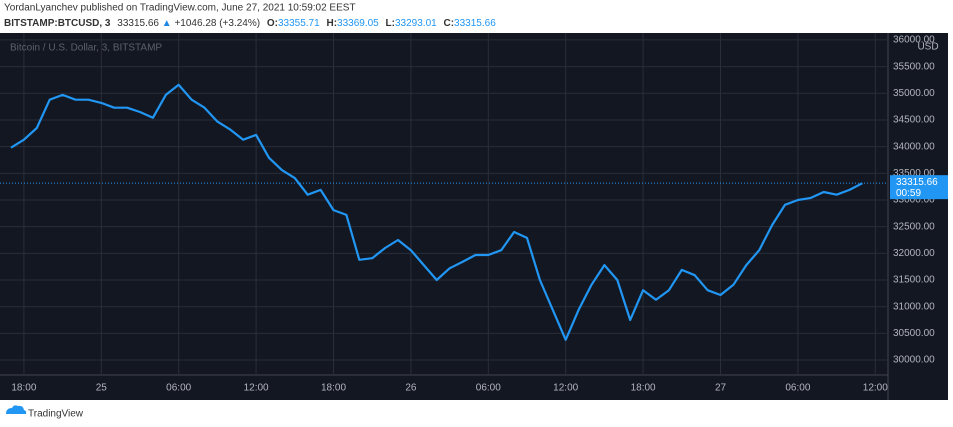 The image size is (953, 427). What do you see at coordinates (167, 23) in the screenshot?
I see `arrow: ▲` at bounding box center [167, 23].